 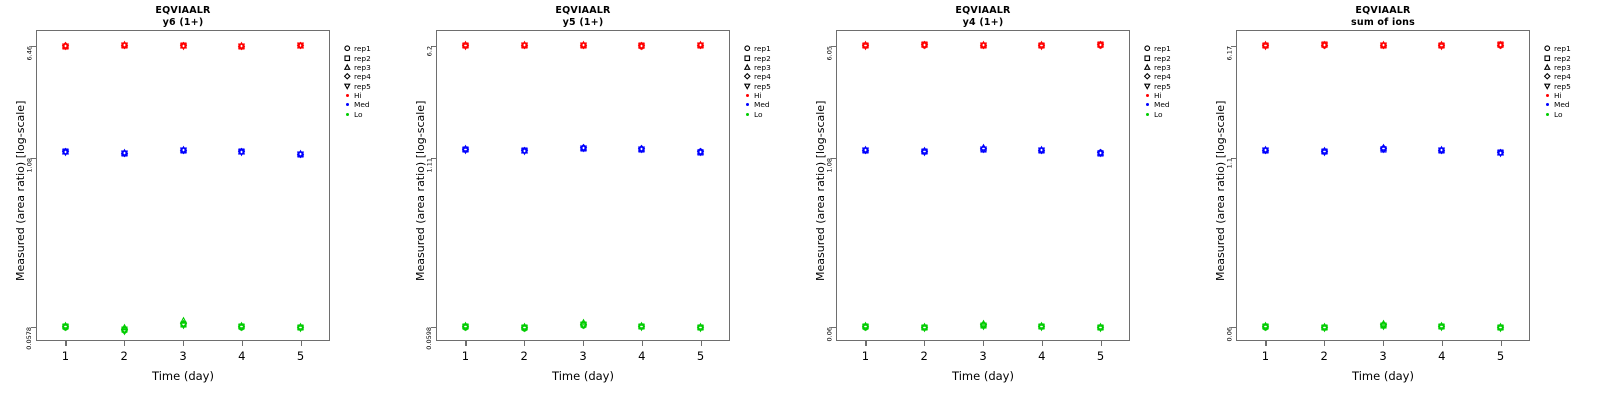 I want to click on legend-item-label: rep3, so click(x=762, y=67).